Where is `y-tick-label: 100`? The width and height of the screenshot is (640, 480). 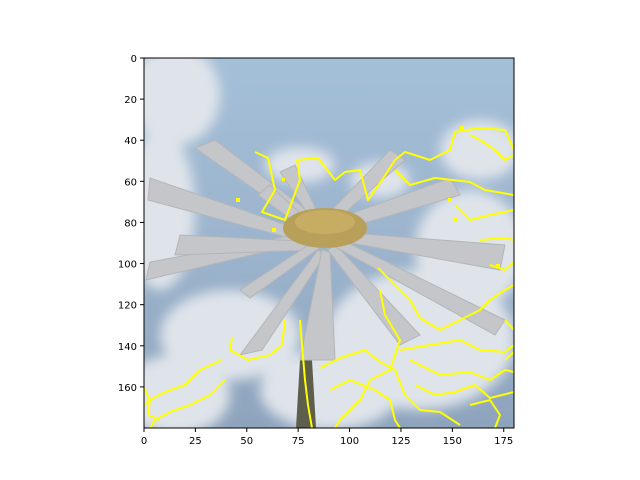
y-tick-label: 100 is located at coordinates (127, 265).